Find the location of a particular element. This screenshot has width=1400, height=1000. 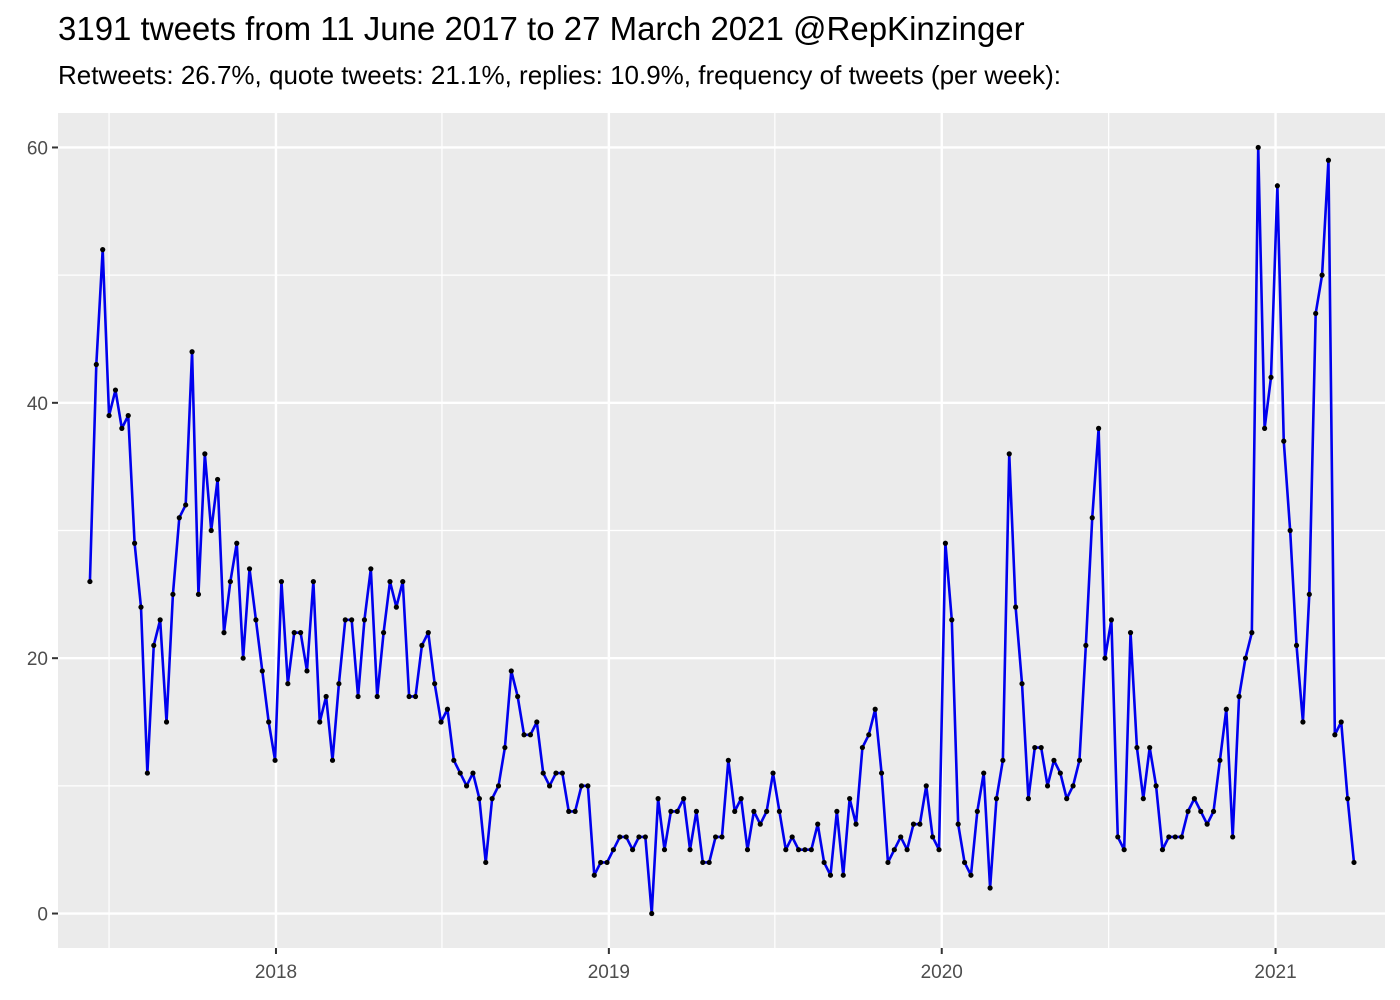

y-tick-label: 20 is located at coordinates (37, 659).